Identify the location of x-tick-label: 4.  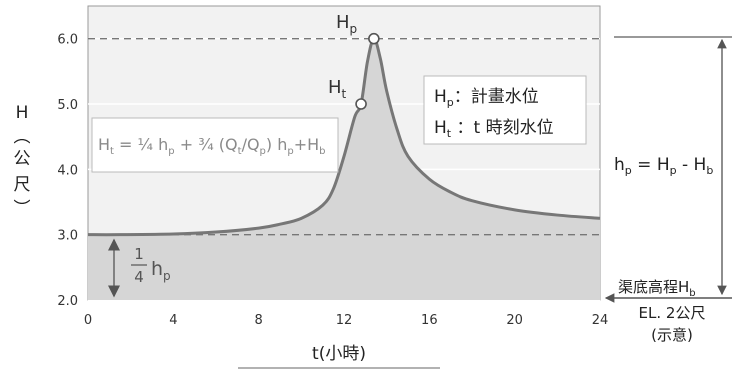
(173, 320).